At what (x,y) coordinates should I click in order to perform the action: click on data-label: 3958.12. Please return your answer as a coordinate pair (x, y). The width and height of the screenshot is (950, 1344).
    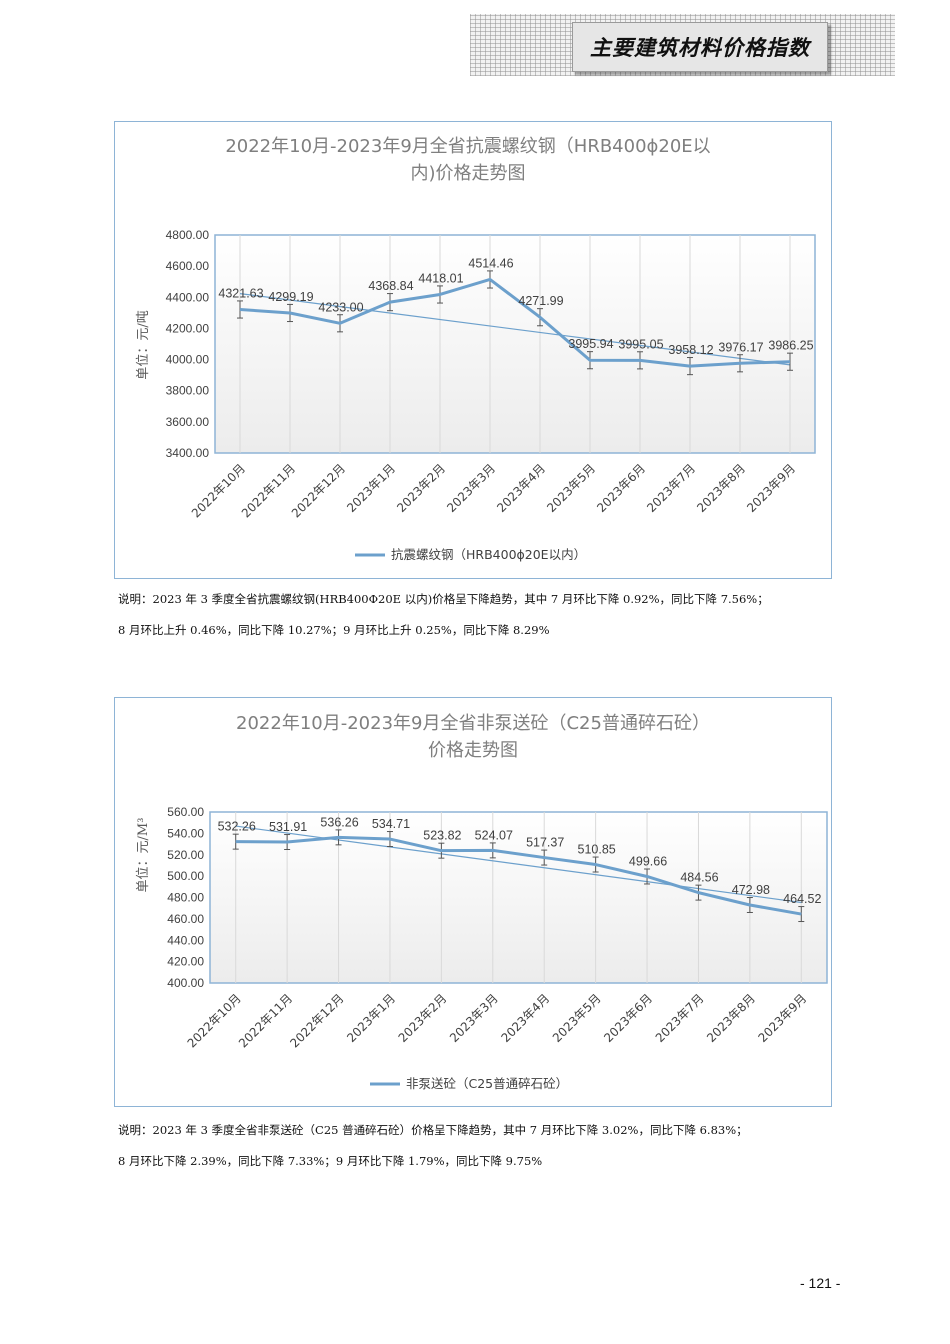
    Looking at the image, I should click on (690, 350).